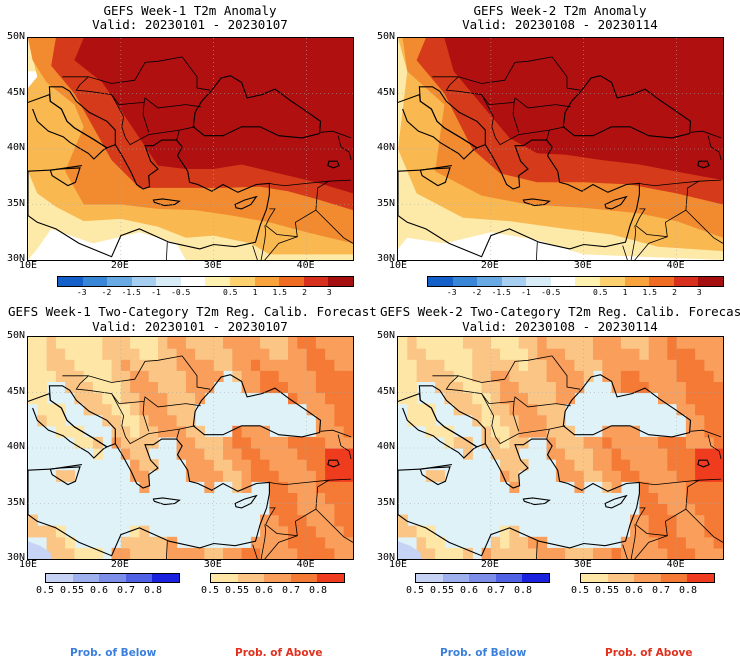  Describe the element at coordinates (483, 653) in the screenshot. I see `prob-below-caption: Prob. of Below` at that location.